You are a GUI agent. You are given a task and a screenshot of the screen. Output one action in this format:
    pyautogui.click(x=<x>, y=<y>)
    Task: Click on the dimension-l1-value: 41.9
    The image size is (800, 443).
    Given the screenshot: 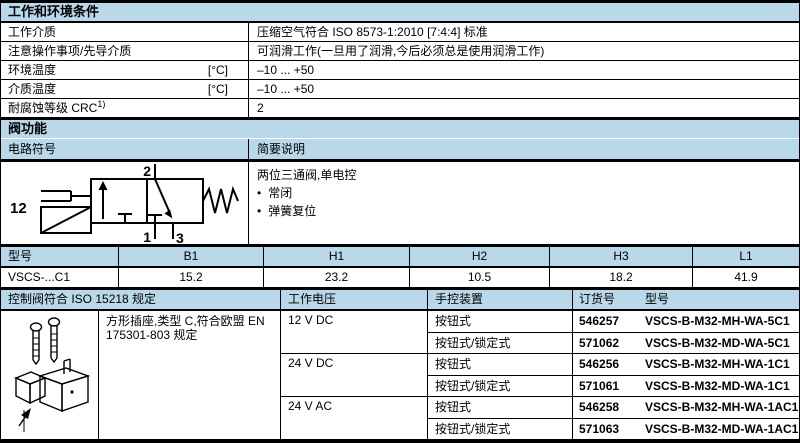 What is the action you would take?
    pyautogui.click(x=746, y=277)
    